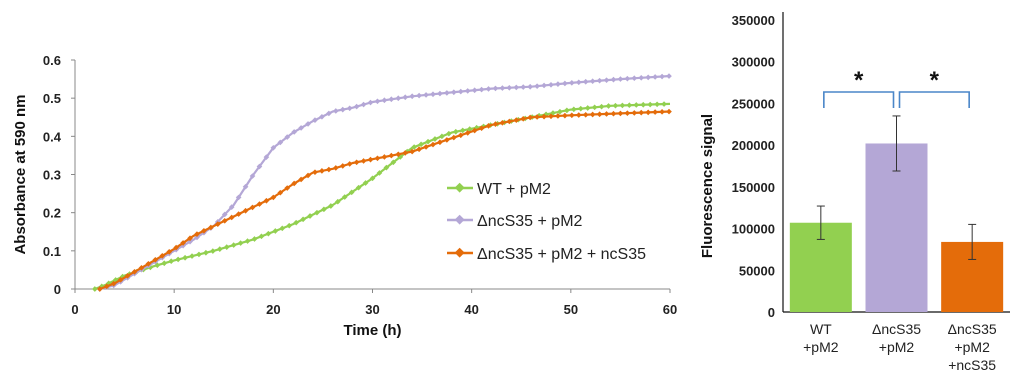  What do you see at coordinates (52, 60) in the screenshot?
I see `y-tick-label: 0.6` at bounding box center [52, 60].